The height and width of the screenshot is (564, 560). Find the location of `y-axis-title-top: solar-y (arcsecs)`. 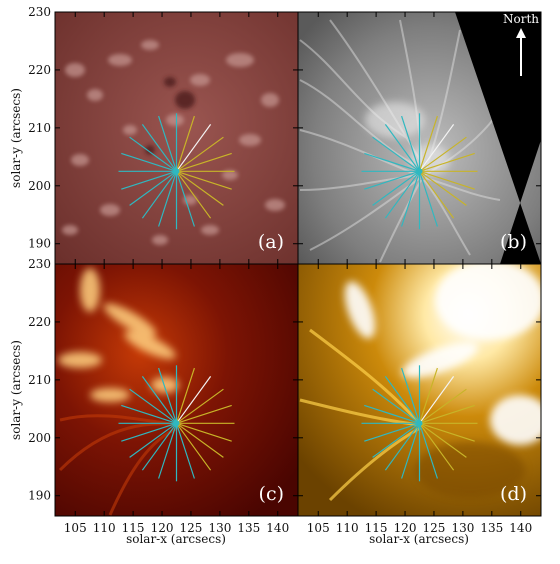

y-axis-title-top: solar-y (arcsecs) is located at coordinates (16, 138).